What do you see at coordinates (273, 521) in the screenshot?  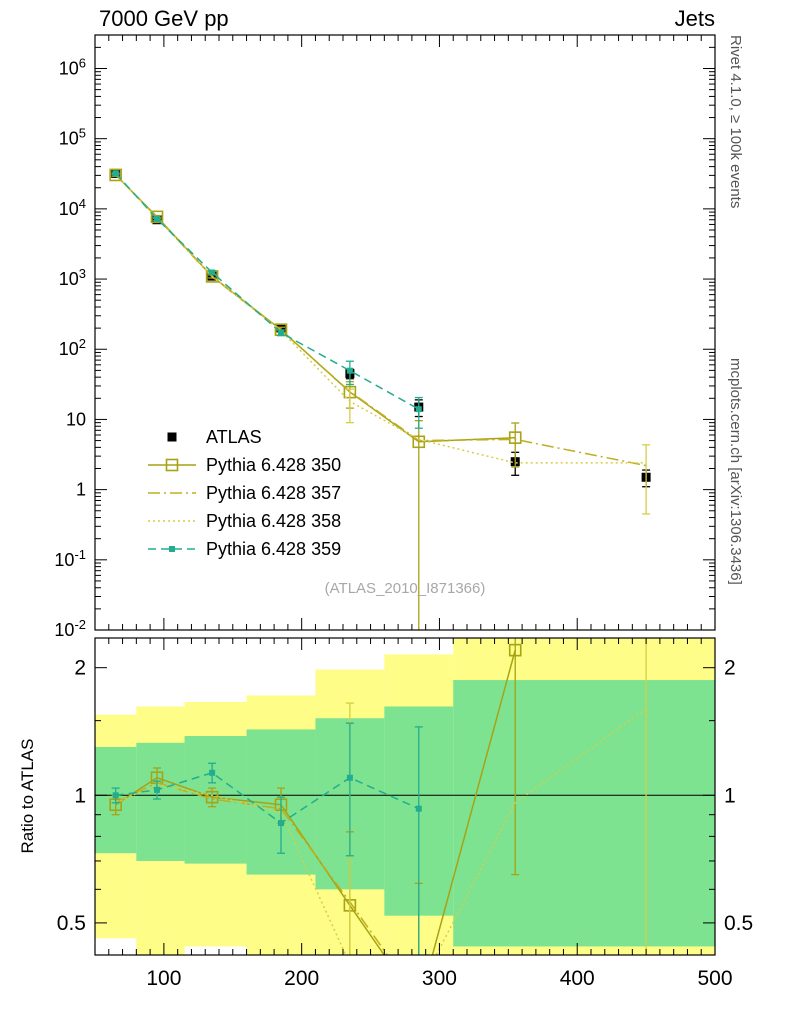 I see `svg-text: Pythia 6.428 358` at bounding box center [273, 521].